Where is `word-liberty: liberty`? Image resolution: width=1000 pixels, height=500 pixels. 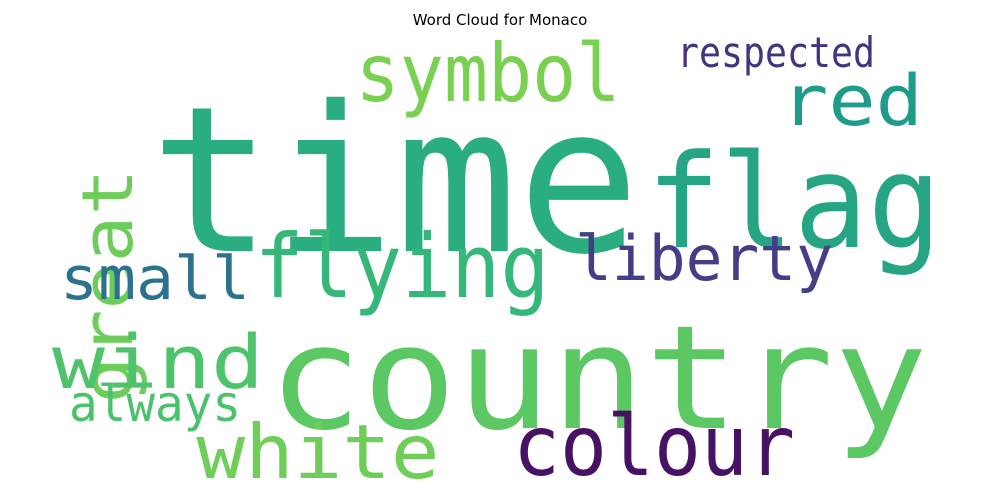
word-liberty: liberty is located at coordinates (704, 259).